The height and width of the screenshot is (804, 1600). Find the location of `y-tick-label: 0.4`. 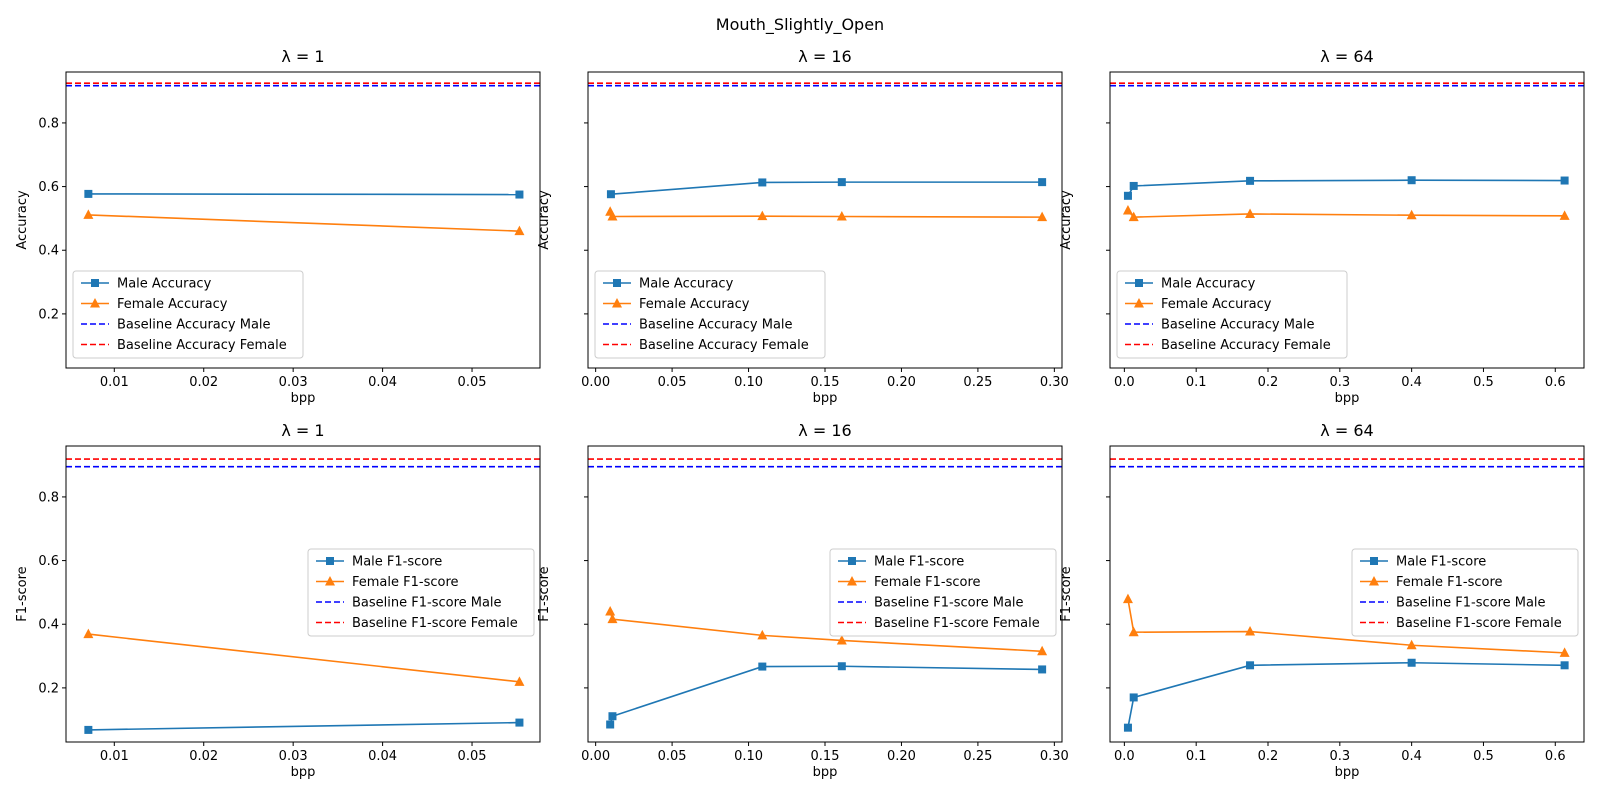

y-tick-label: 0.4 is located at coordinates (48, 251).